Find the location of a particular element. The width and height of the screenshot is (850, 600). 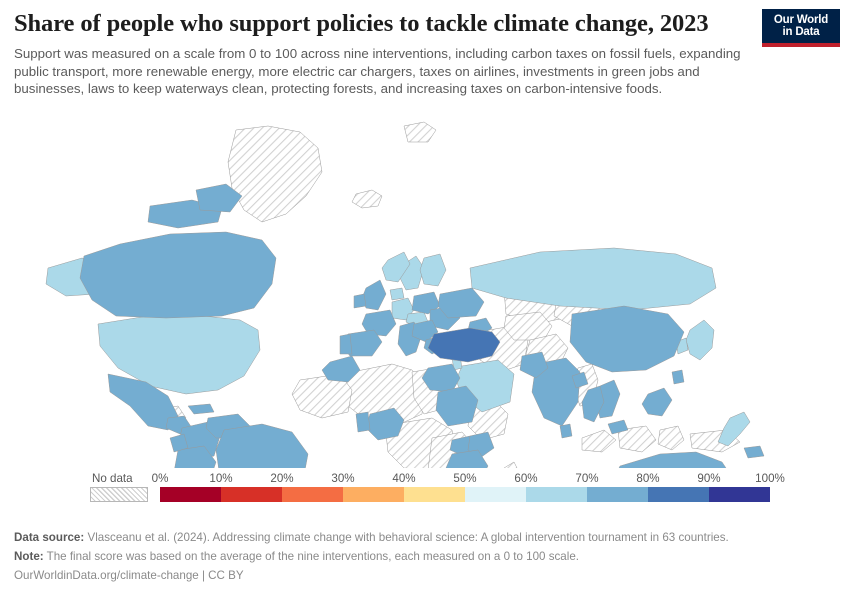

legend-bin-30-40% is located at coordinates (373, 494).